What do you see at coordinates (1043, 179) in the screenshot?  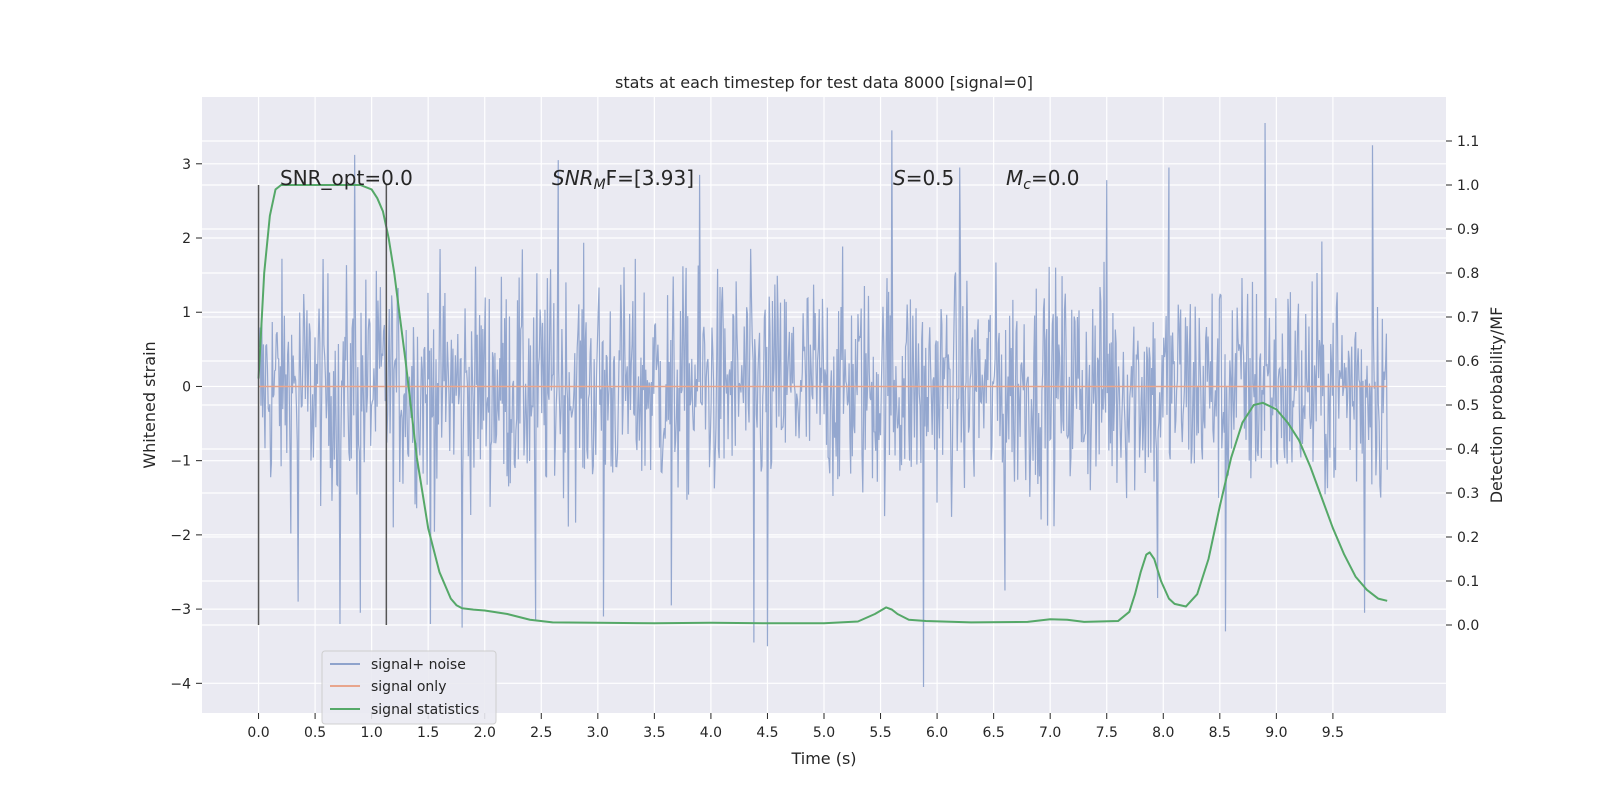 I see `annotation-mc: Mc=0.0` at bounding box center [1043, 179].